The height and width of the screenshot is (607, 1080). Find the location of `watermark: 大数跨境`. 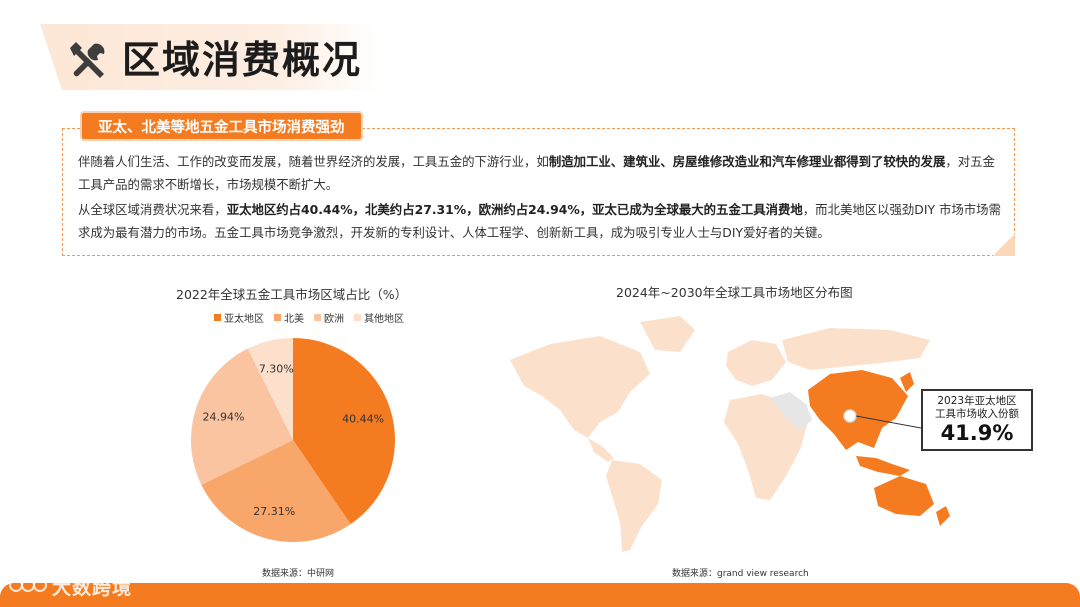

watermark: 大数跨境 is located at coordinates (70, 586).